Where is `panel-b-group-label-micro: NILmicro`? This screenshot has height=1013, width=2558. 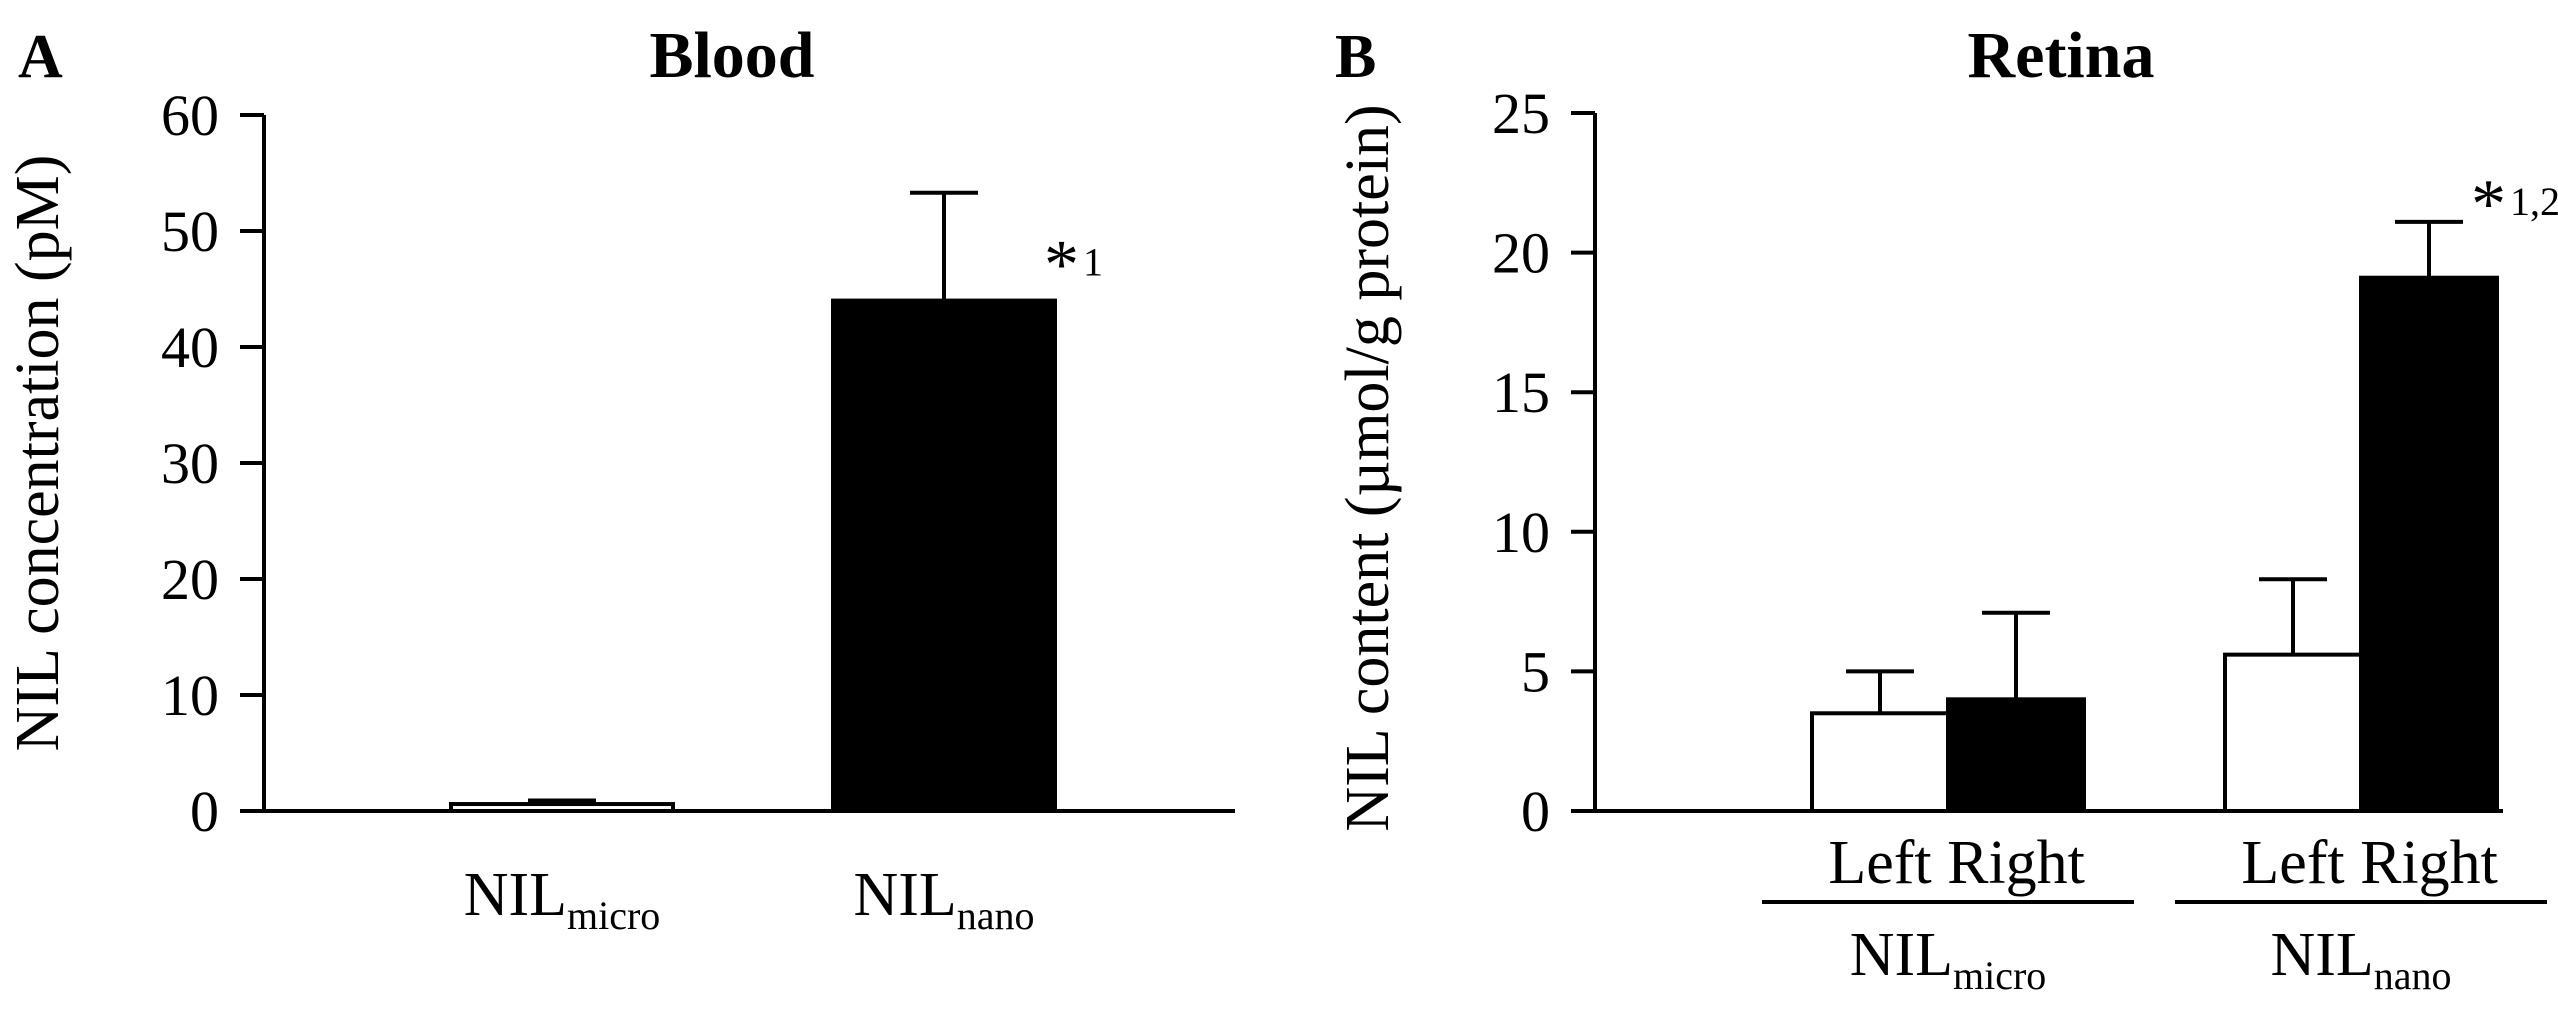
panel-b-group-label-micro: NILmicro is located at coordinates (1948, 959).